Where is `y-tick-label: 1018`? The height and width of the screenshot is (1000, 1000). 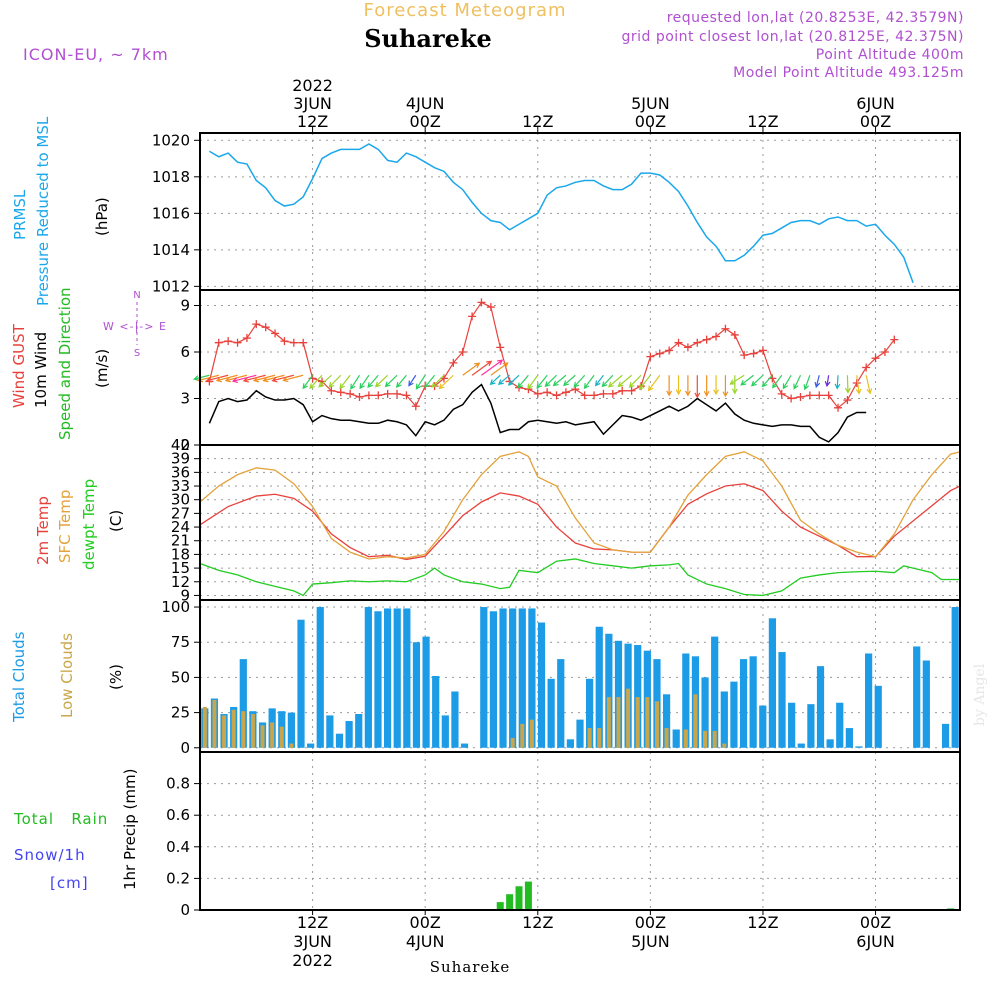
y-tick-label: 1018 is located at coordinates (171, 177).